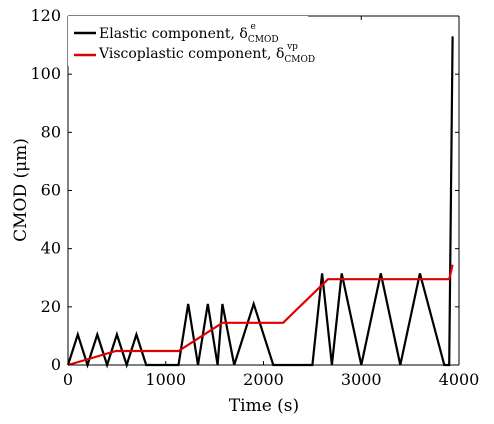 The image size is (494, 424). I want to click on y-tick-label: 100, so click(45, 73).